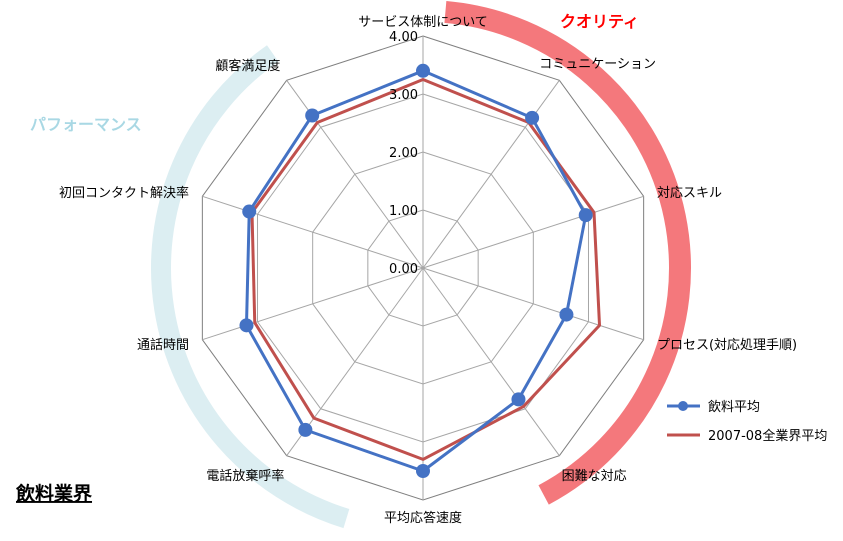 This screenshot has width=843, height=541. I want to click on tick-label-0: 0.00, so click(403, 269).